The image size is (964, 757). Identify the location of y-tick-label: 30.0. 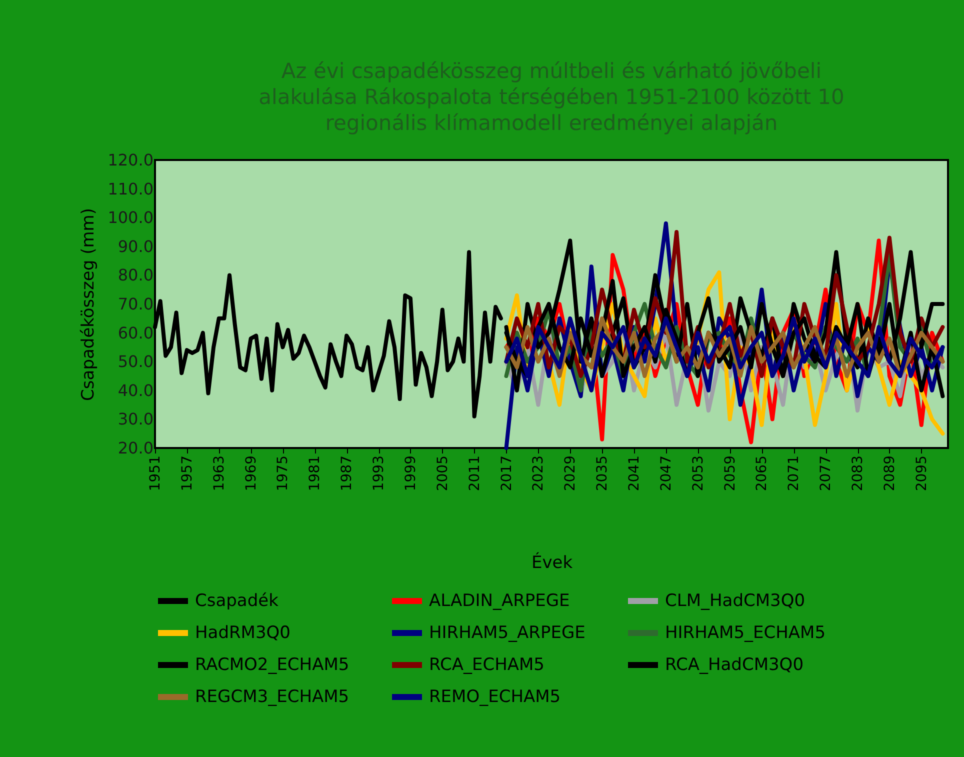
(136, 419).